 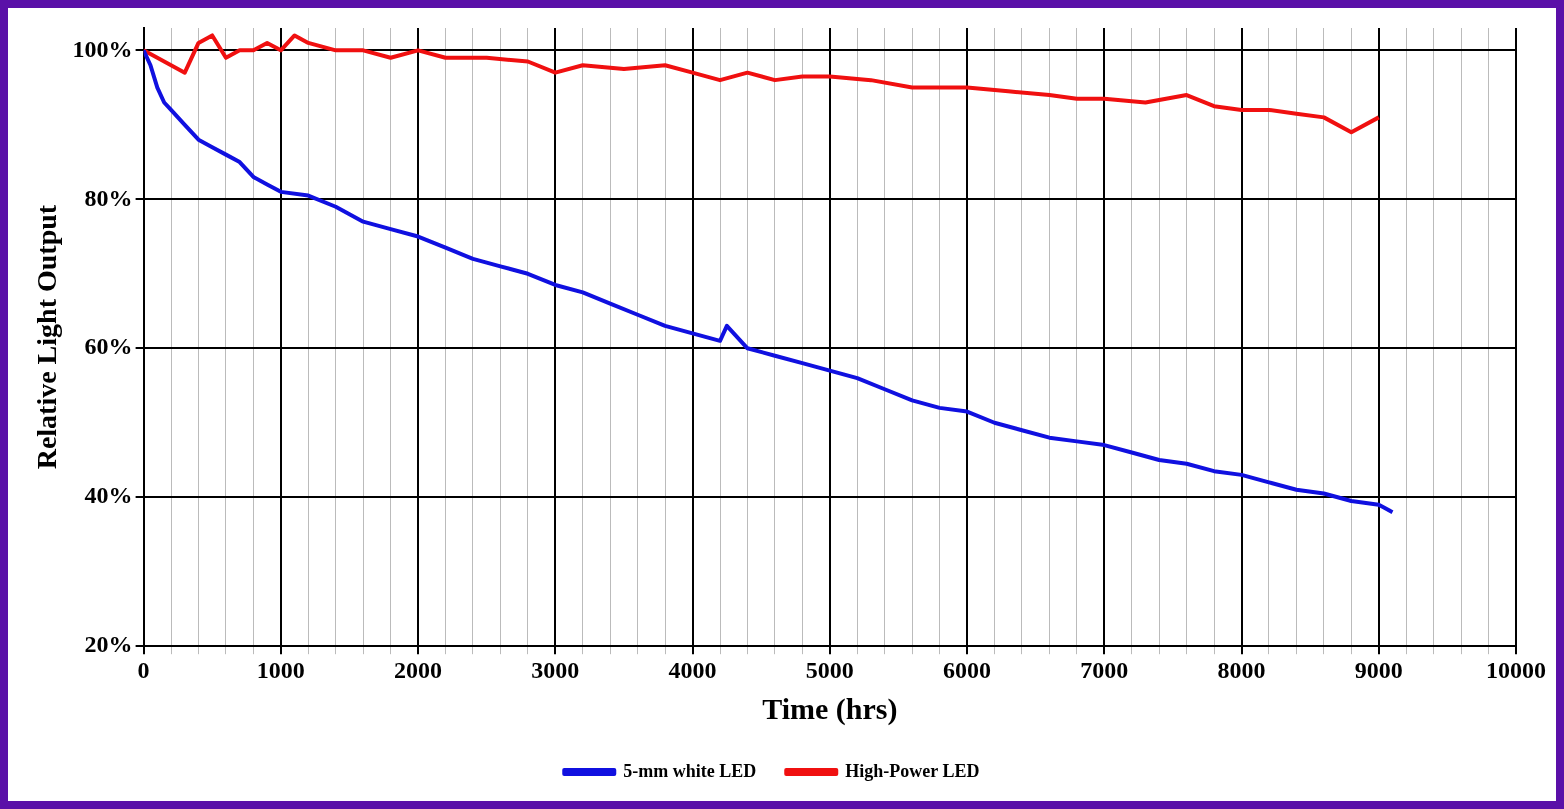 I want to click on x-tick-label: 0, so click(x=143, y=669).